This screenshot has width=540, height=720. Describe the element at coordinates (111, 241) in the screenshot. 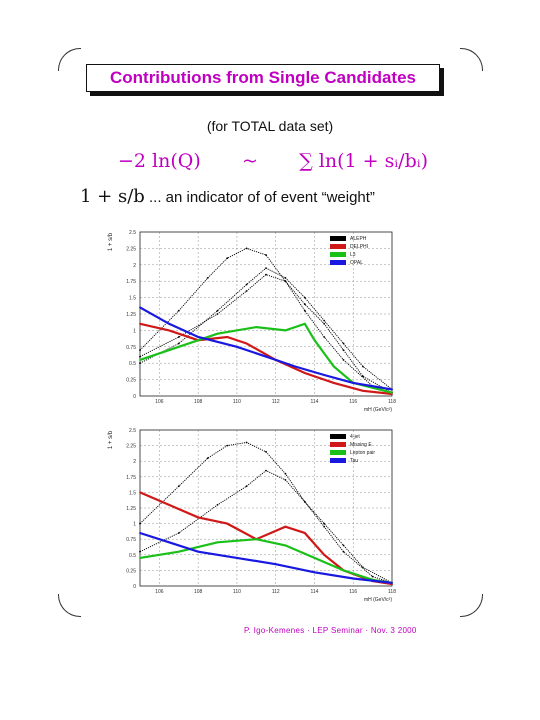

I see `y-axis-label: 1 + s/b` at that location.